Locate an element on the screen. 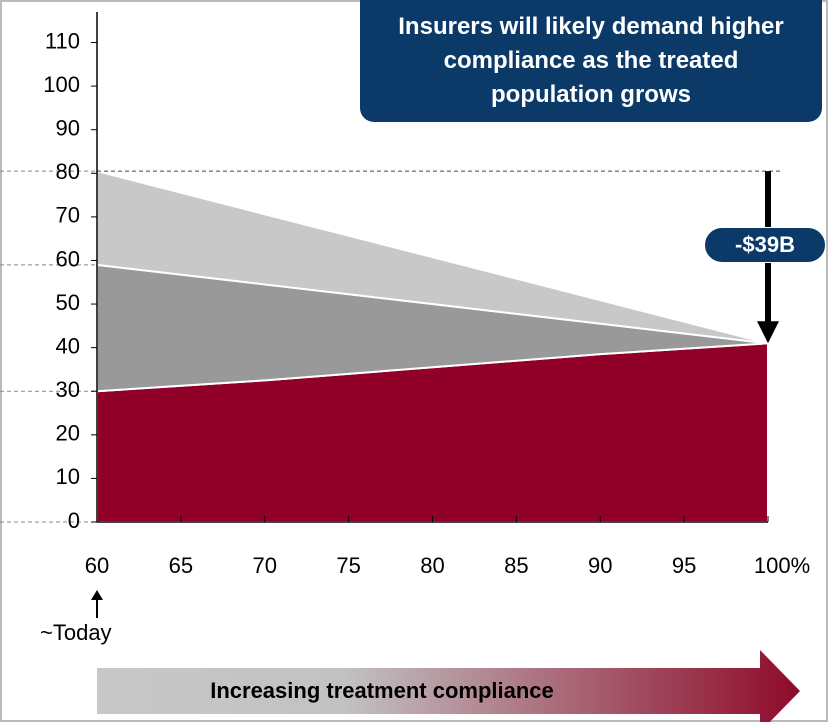 The width and height of the screenshot is (828, 722). y-tick-label: 80 is located at coordinates (68, 171).